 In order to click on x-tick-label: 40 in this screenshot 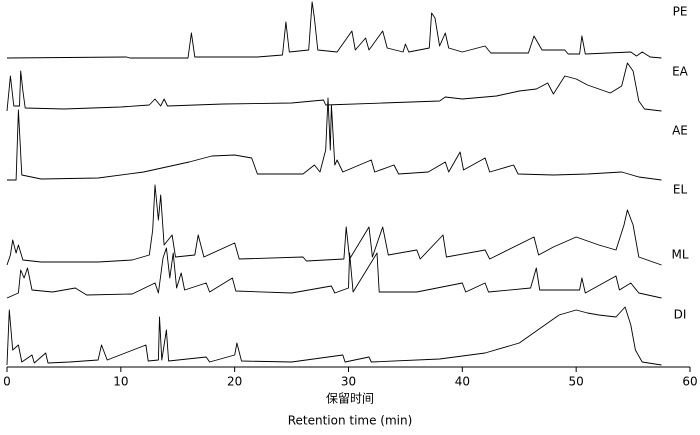, I will do `click(462, 382)`.